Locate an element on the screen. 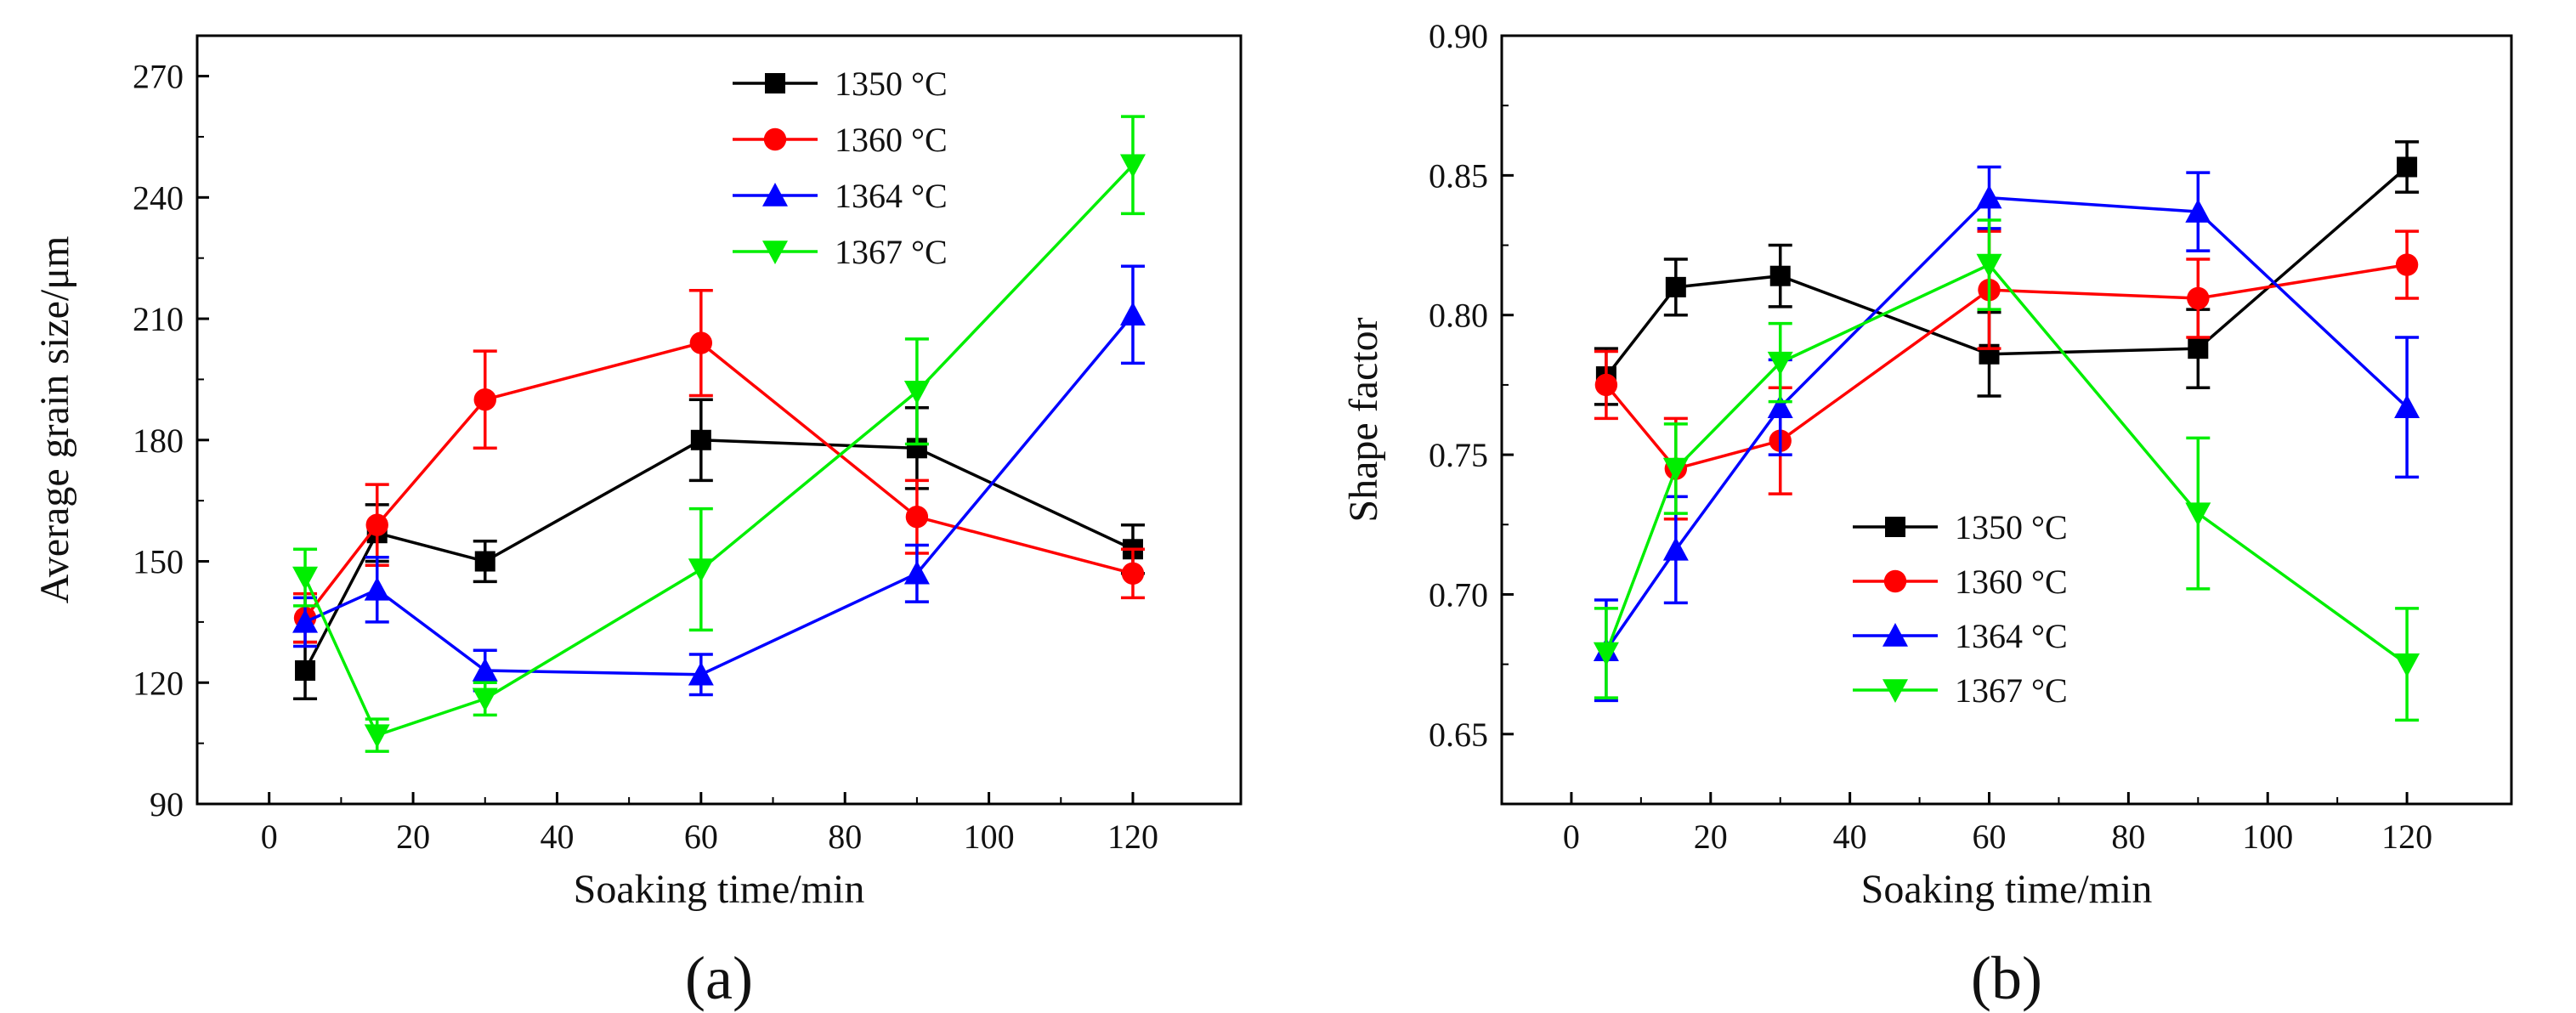 The height and width of the screenshot is (1013, 2576). y-tick-label: 240 is located at coordinates (158, 197).